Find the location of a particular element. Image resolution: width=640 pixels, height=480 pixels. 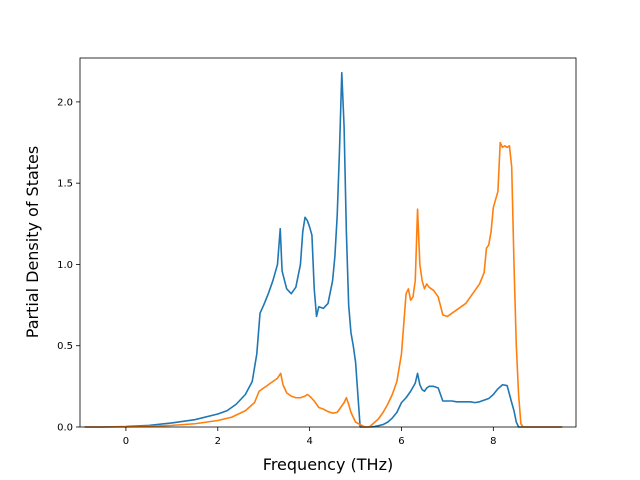

y-axis: 0.0 0.5 1.0 1.5 2.0 is located at coordinates (68, 265).